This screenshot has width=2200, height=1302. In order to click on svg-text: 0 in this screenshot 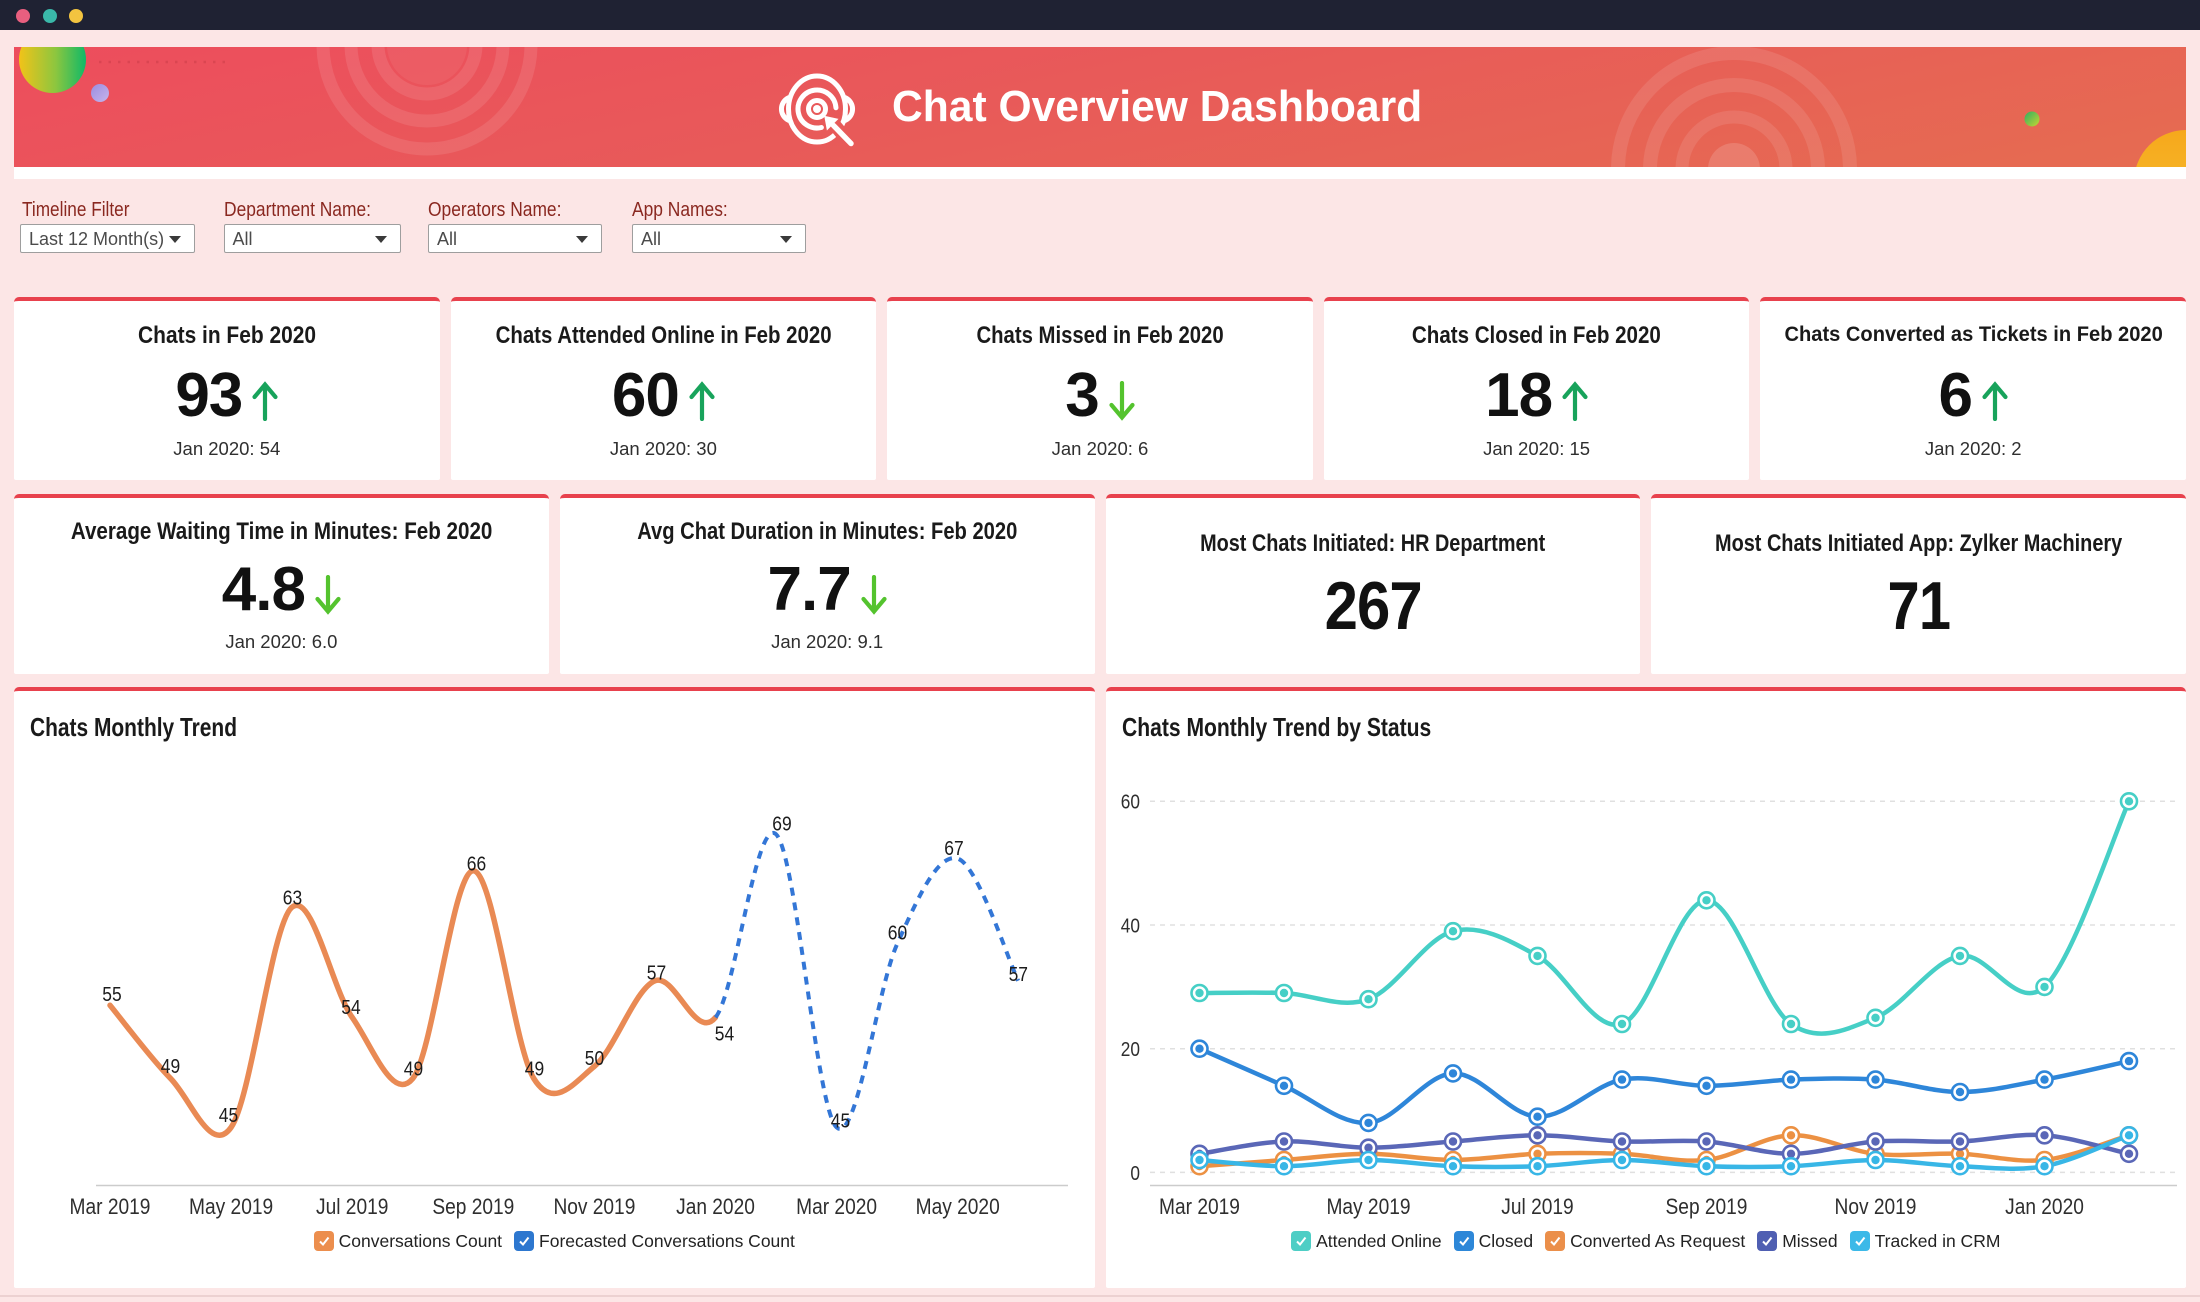, I will do `click(1135, 1172)`.